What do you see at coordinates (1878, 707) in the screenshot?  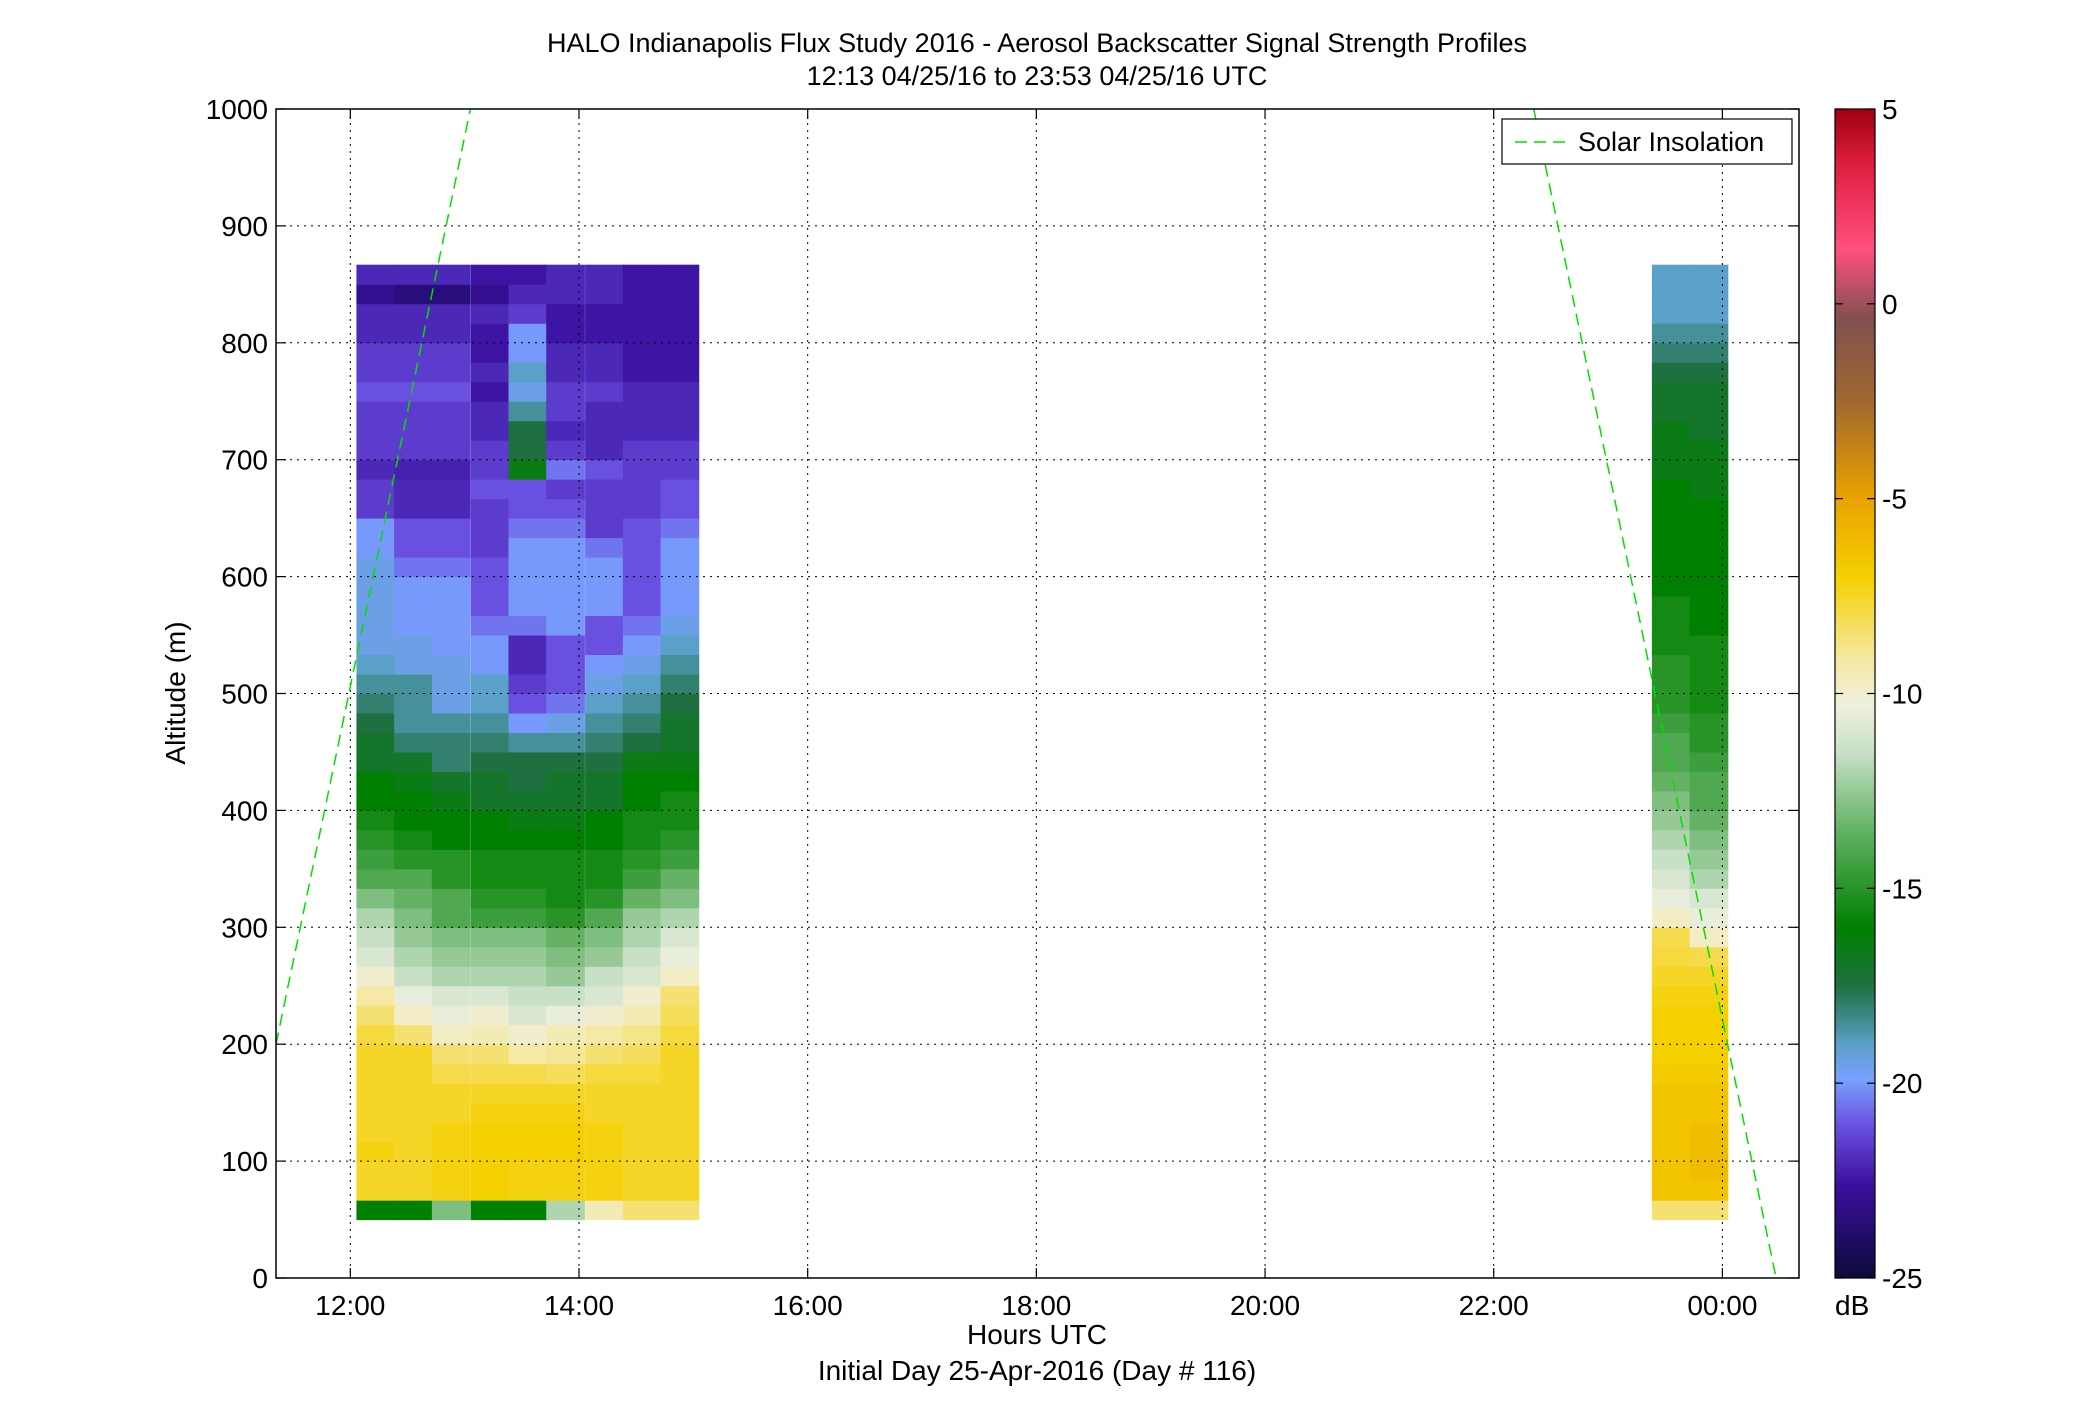 I see `colorbar: 5 0 -5 -10 -15 -20 -25 dB` at bounding box center [1878, 707].